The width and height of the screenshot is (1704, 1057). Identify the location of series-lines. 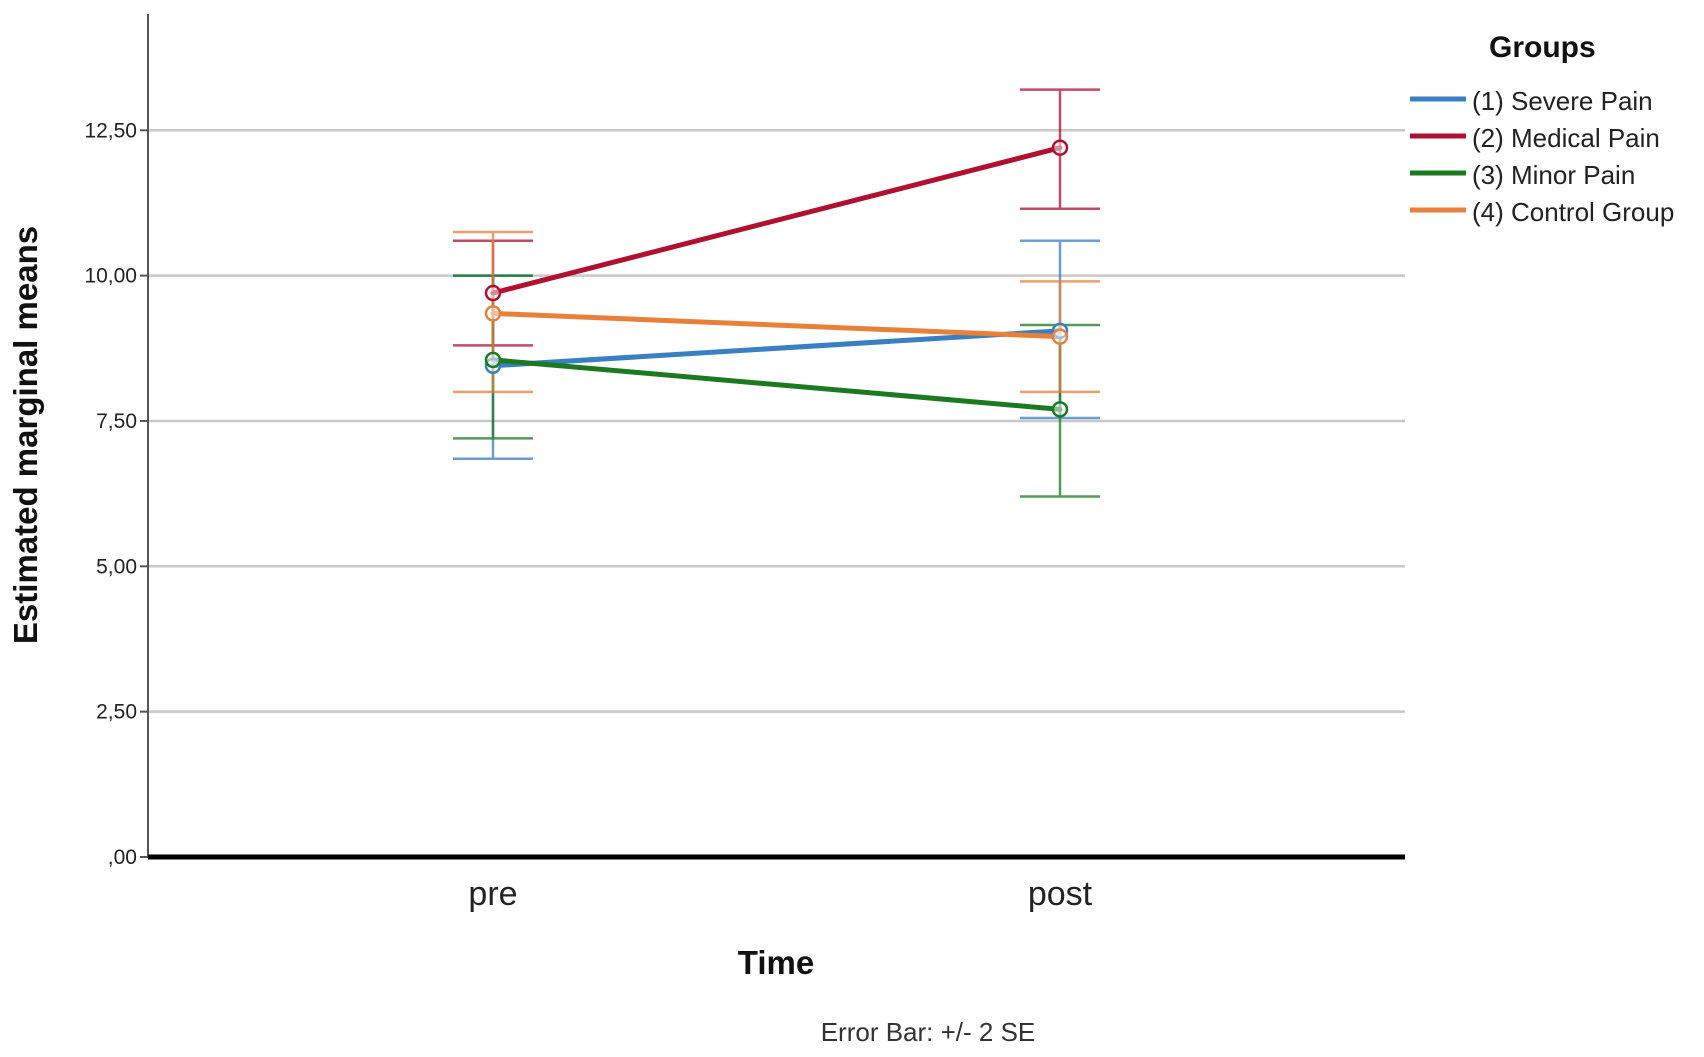
(776, 278).